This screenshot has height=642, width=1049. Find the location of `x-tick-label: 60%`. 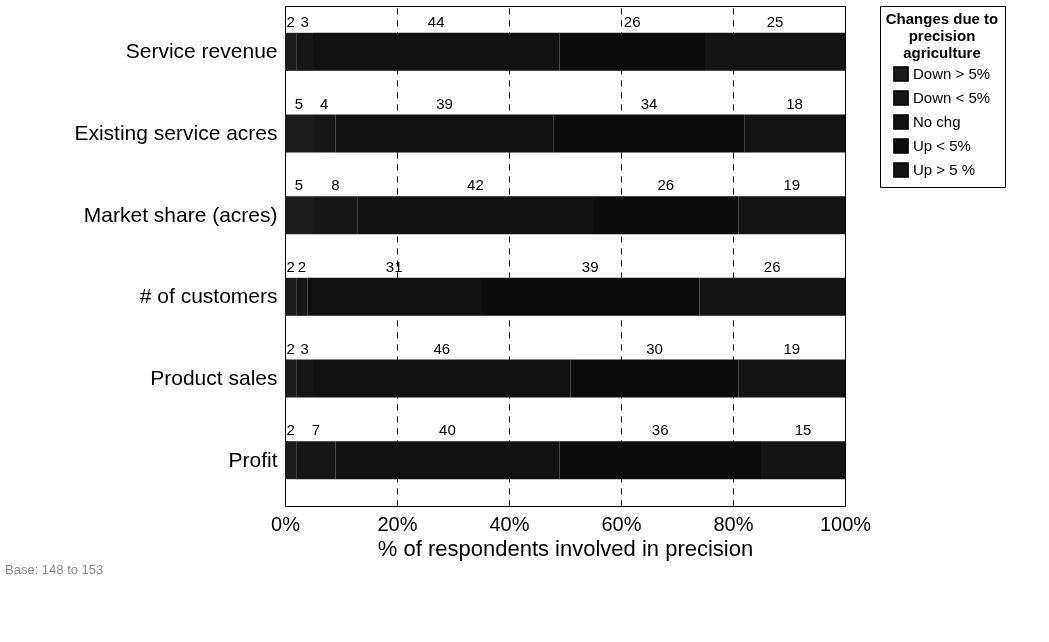

x-tick-label: 60% is located at coordinates (621, 523).